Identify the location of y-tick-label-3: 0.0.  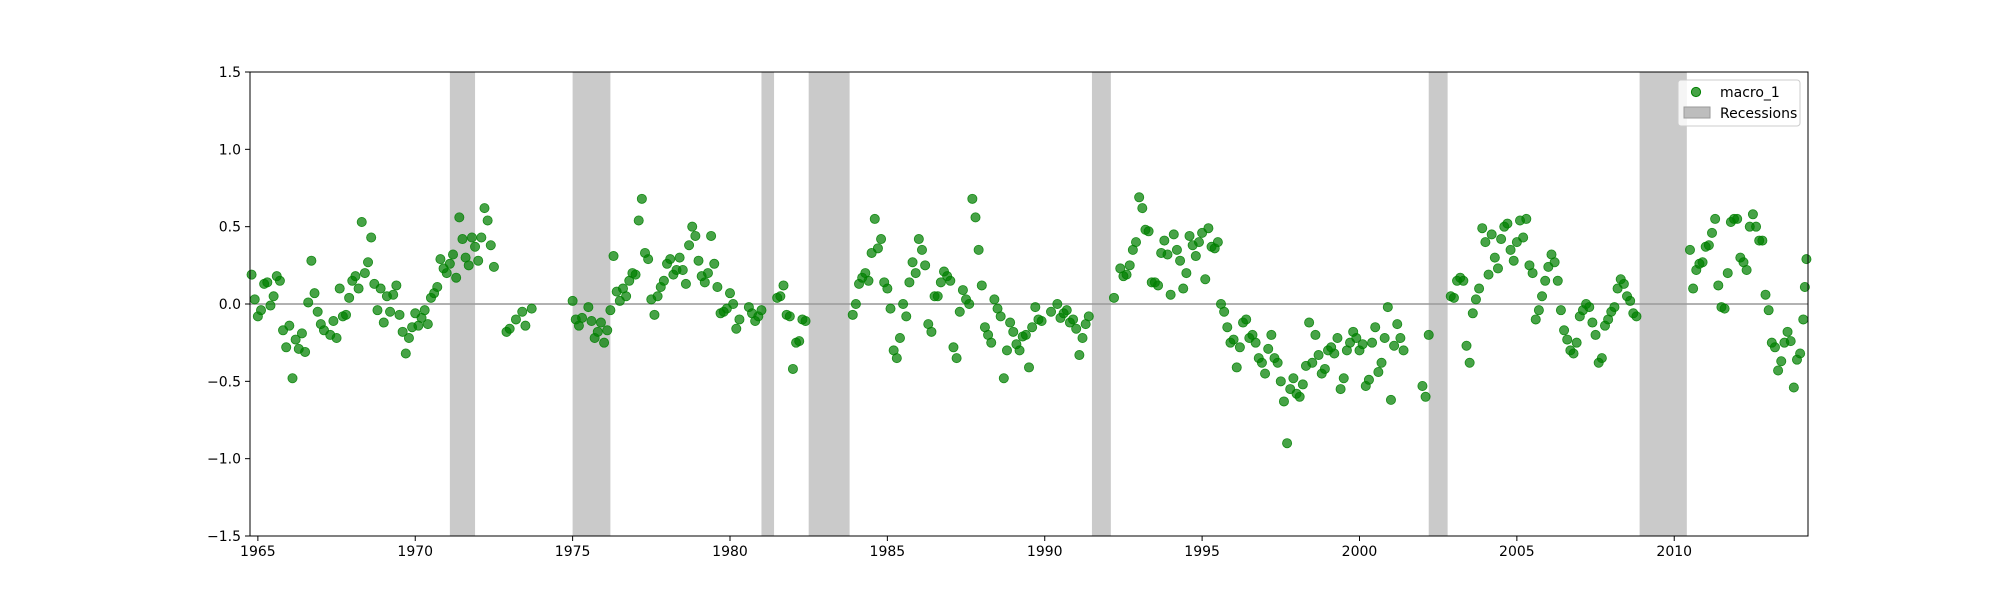
(230, 305).